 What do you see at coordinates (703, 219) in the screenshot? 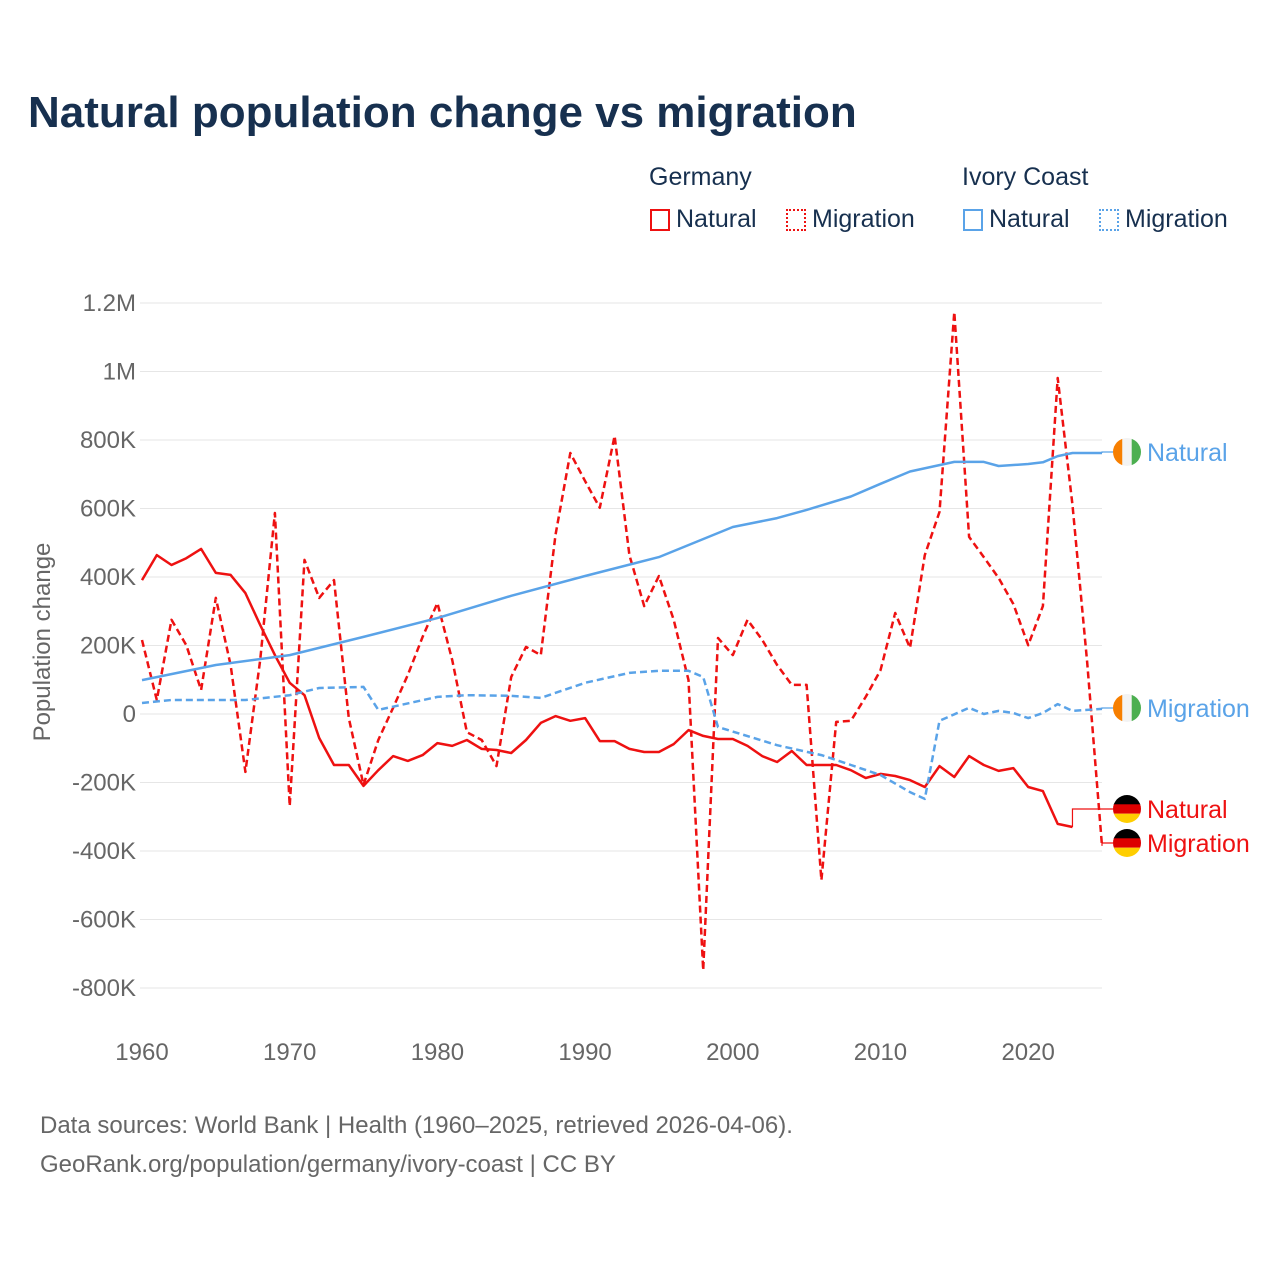
I see `legend-germany-natural: Natural` at bounding box center [703, 219].